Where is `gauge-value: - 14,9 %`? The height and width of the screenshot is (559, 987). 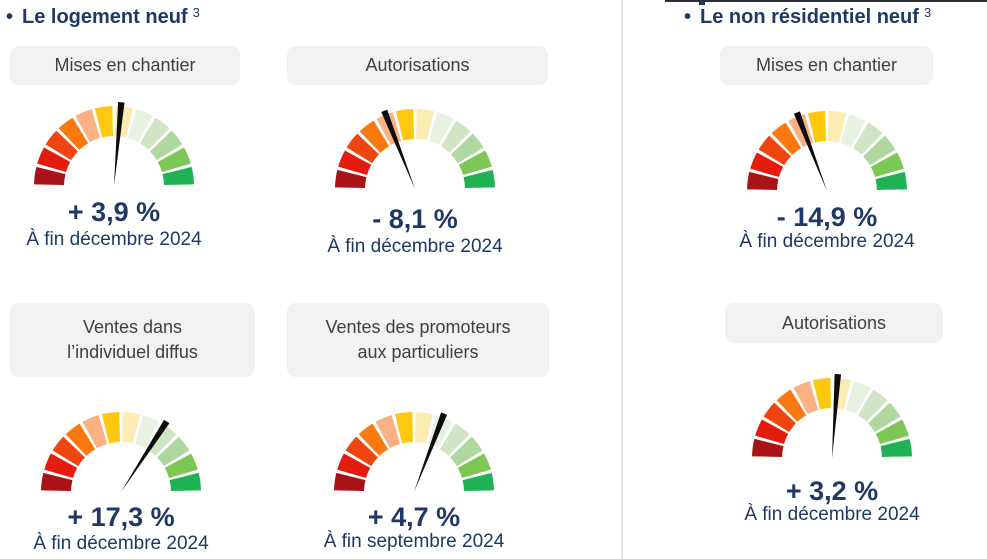
gauge-value: - 14,9 % is located at coordinates (827, 217).